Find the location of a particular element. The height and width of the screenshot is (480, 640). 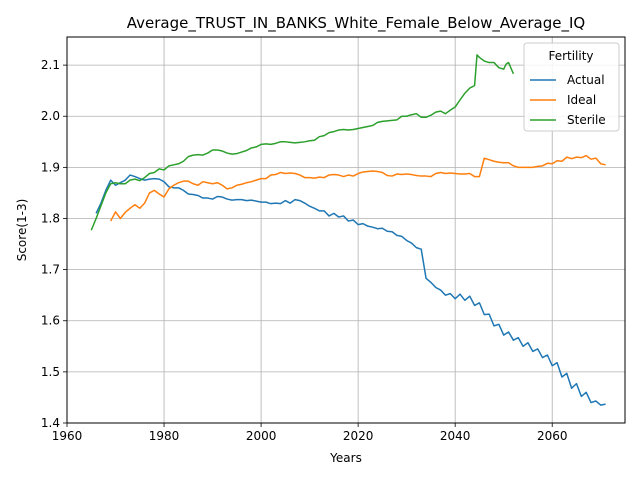

y-tick-label: 1.6 is located at coordinates (50, 321).